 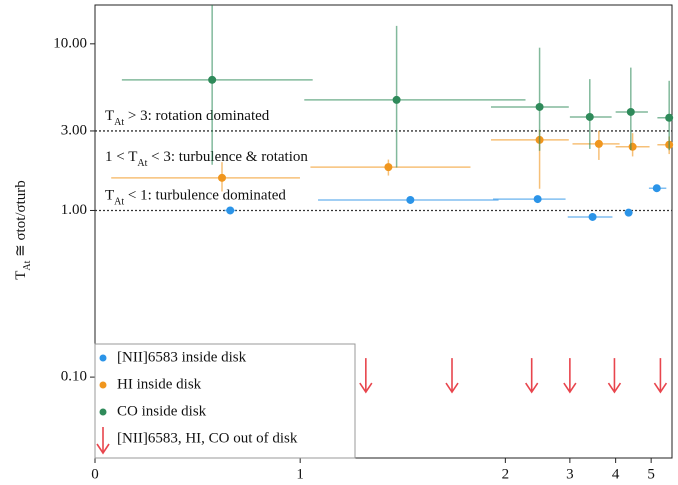 What do you see at coordinates (74, 130) in the screenshot?
I see `y-tick-label: 3.00` at bounding box center [74, 130].